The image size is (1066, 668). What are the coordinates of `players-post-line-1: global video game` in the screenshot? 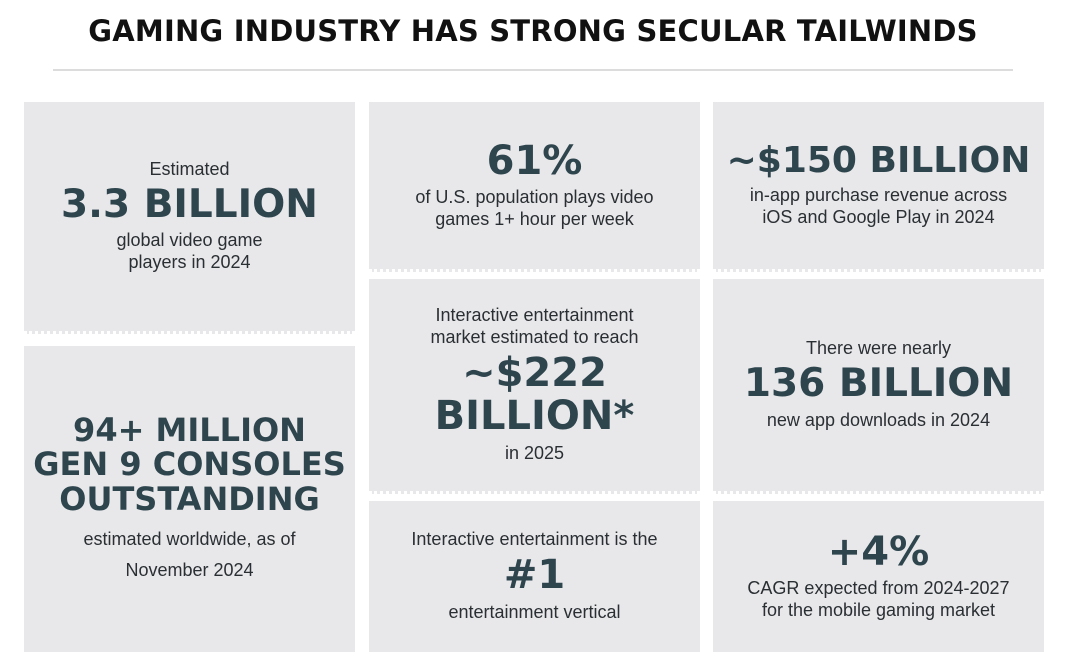 It's located at (189, 240).